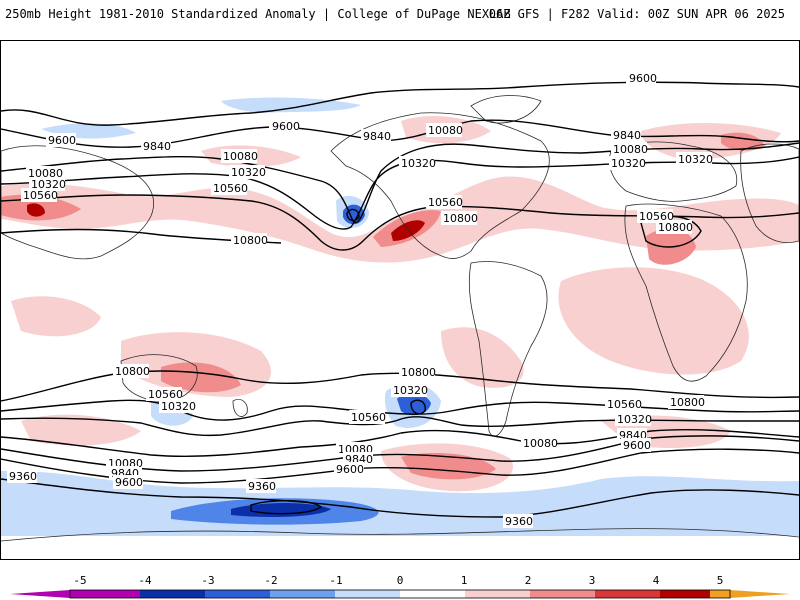 The width and height of the screenshot is (800, 600). I want to click on asia-east-coast, so click(769, 193).